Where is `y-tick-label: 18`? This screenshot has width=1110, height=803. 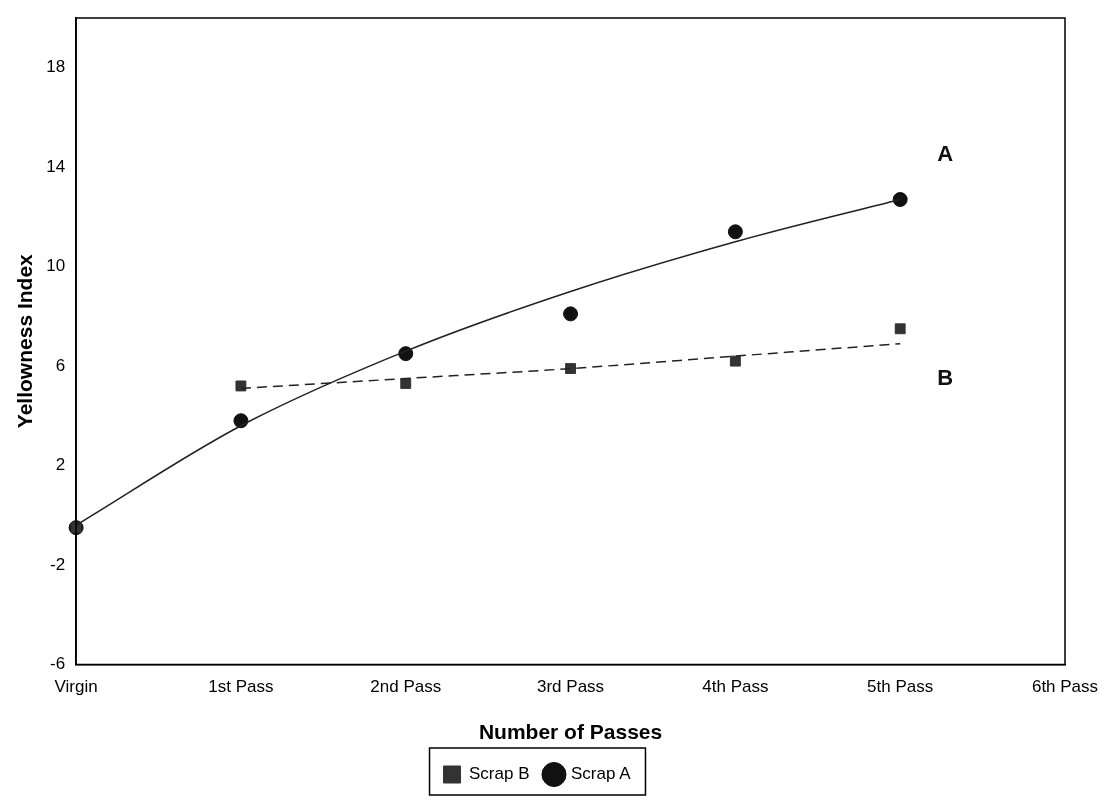
y-tick-label: 18 is located at coordinates (56, 67).